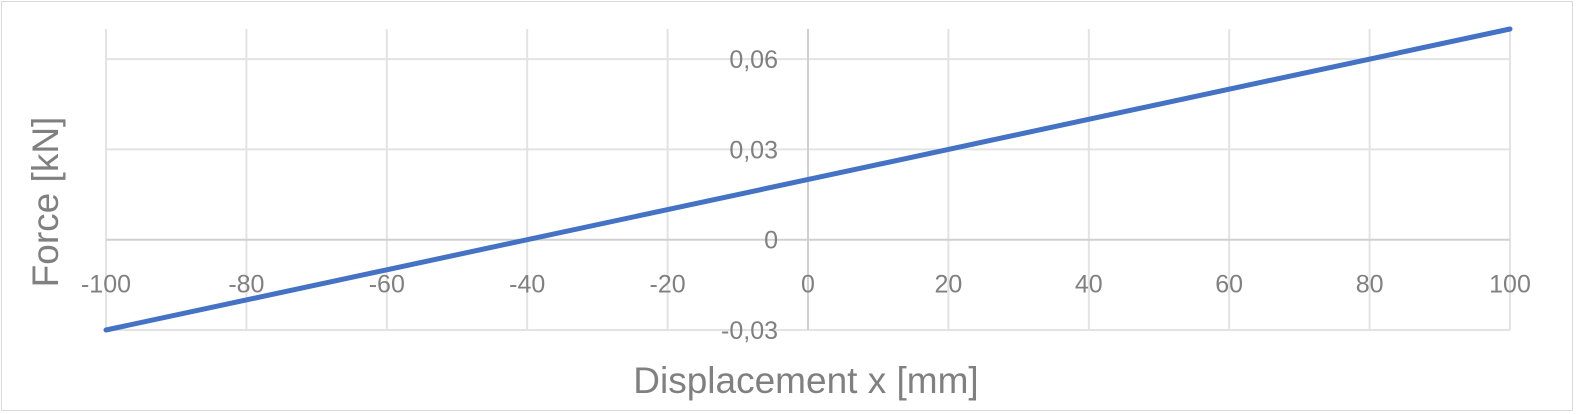 The image size is (1576, 414). Describe the element at coordinates (1510, 285) in the screenshot. I see `x-tick-label: 100` at that location.